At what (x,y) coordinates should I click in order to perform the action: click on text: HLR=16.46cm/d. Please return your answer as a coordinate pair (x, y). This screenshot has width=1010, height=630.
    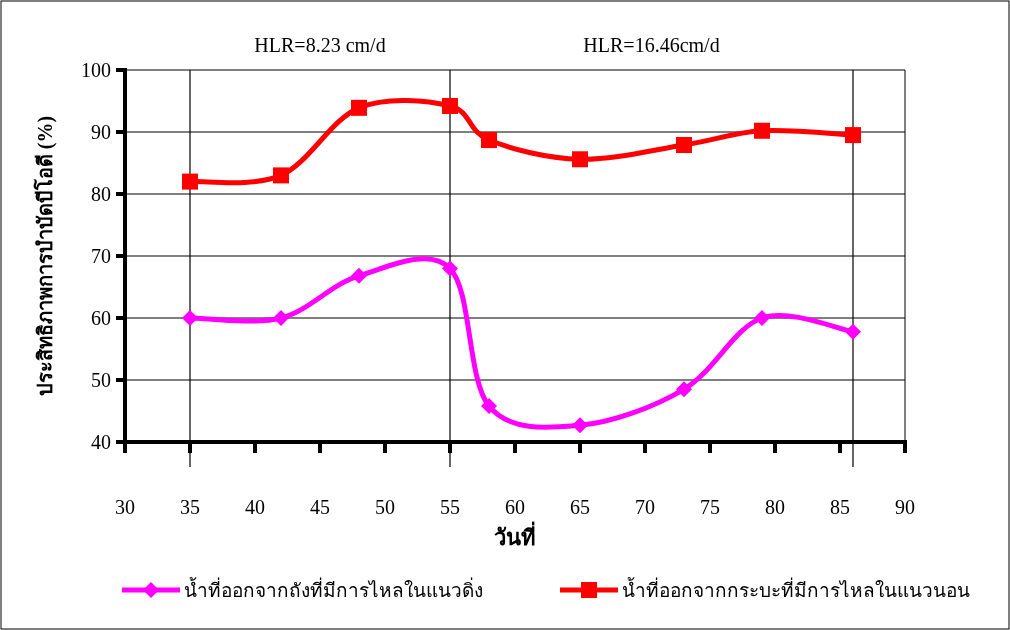
    Looking at the image, I should click on (651, 45).